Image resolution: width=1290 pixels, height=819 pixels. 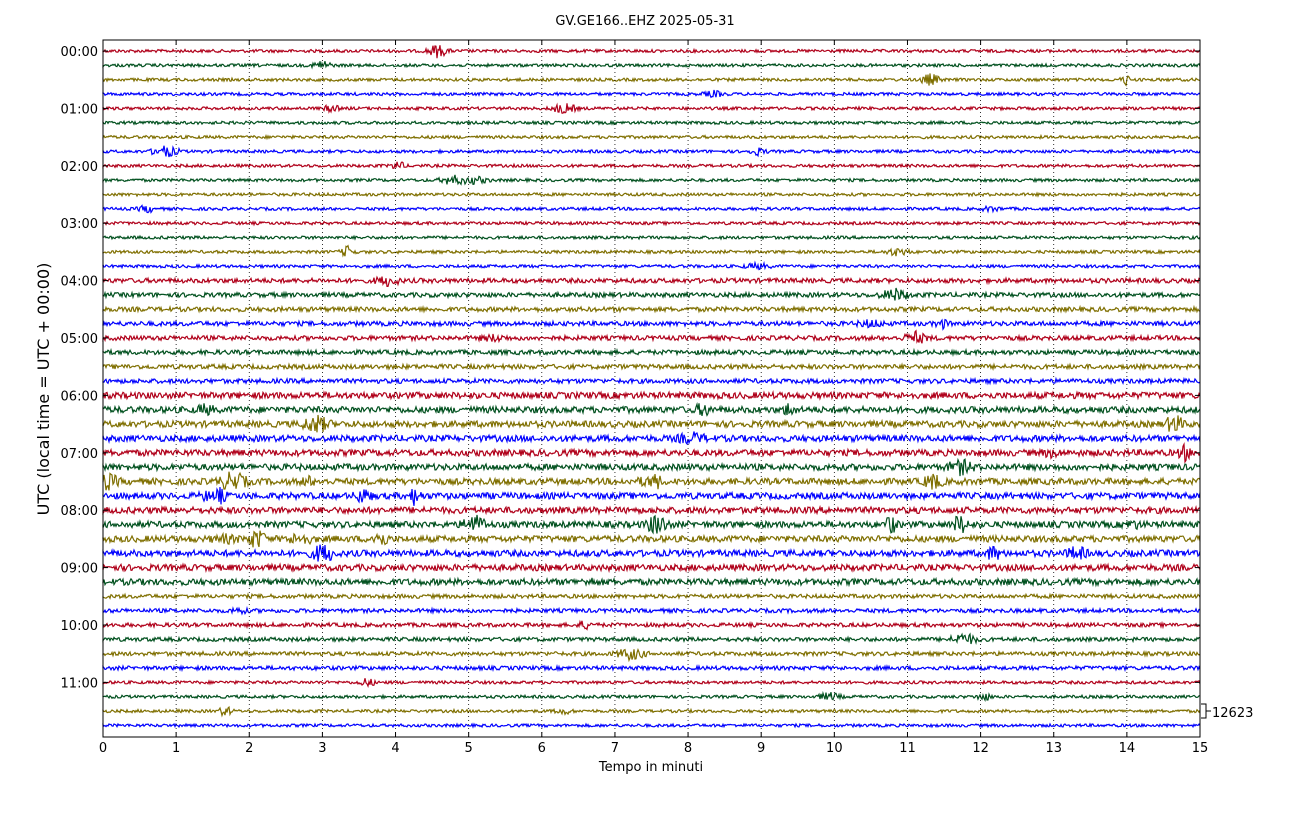 I want to click on amplitude-scale: 12623, so click(x=1227, y=712).